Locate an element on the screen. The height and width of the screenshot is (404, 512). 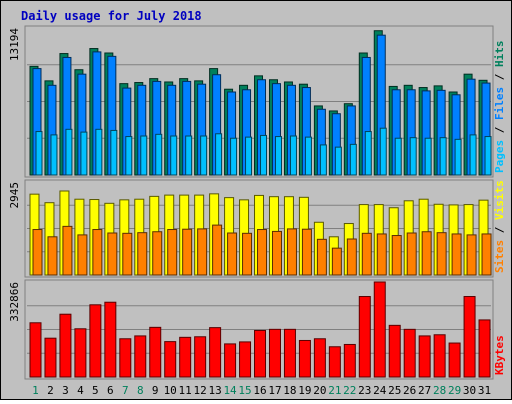
x-tick-label-day-26: 26 is located at coordinates (409, 390).